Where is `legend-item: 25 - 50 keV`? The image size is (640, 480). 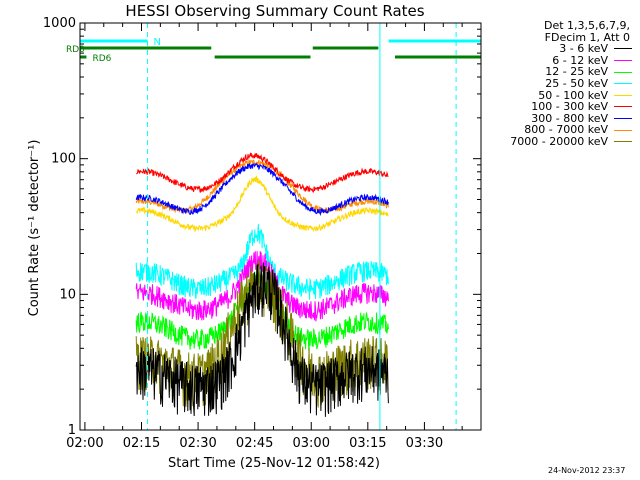
legend-item: 25 - 50 keV is located at coordinates (558, 84).